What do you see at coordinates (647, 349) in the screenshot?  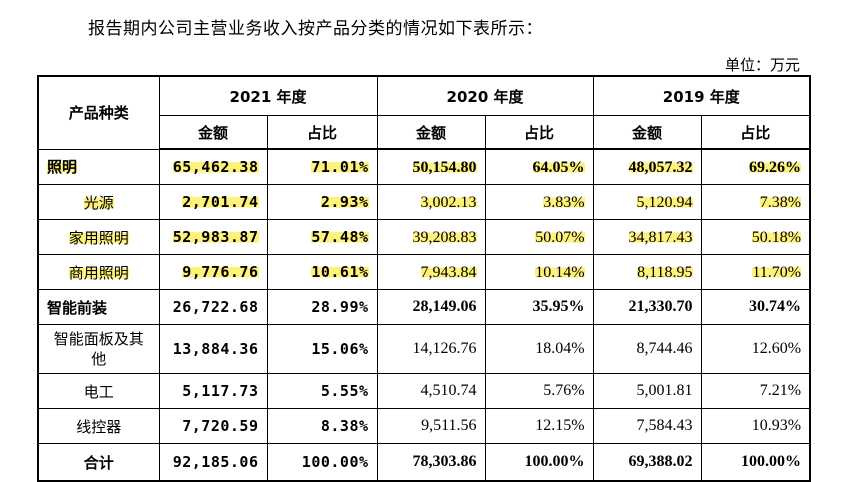 I see `cell-value: 8,744.46` at bounding box center [647, 349].